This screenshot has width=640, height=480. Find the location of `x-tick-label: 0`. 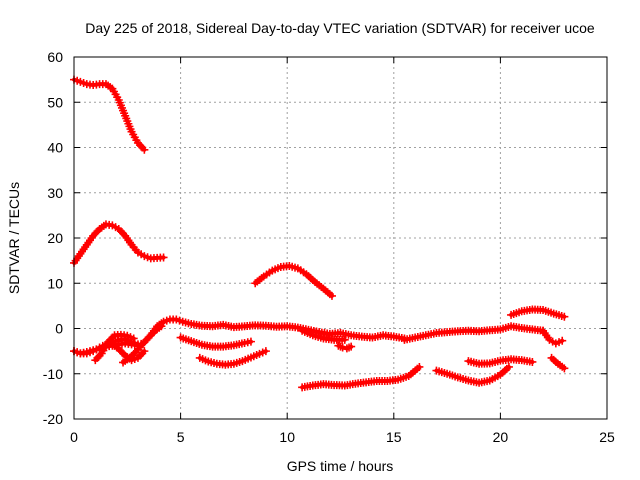

x-tick-label: 0 is located at coordinates (74, 437).